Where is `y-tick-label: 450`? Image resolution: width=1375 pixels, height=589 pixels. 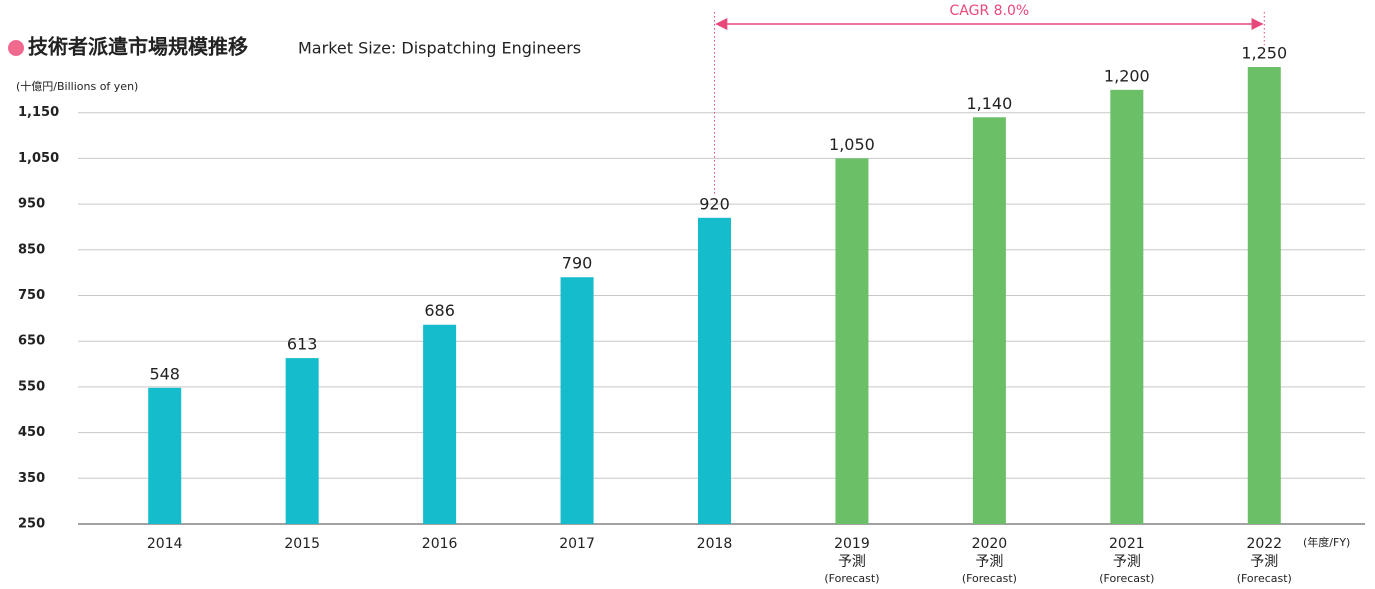
y-tick-label: 450 is located at coordinates (31, 432).